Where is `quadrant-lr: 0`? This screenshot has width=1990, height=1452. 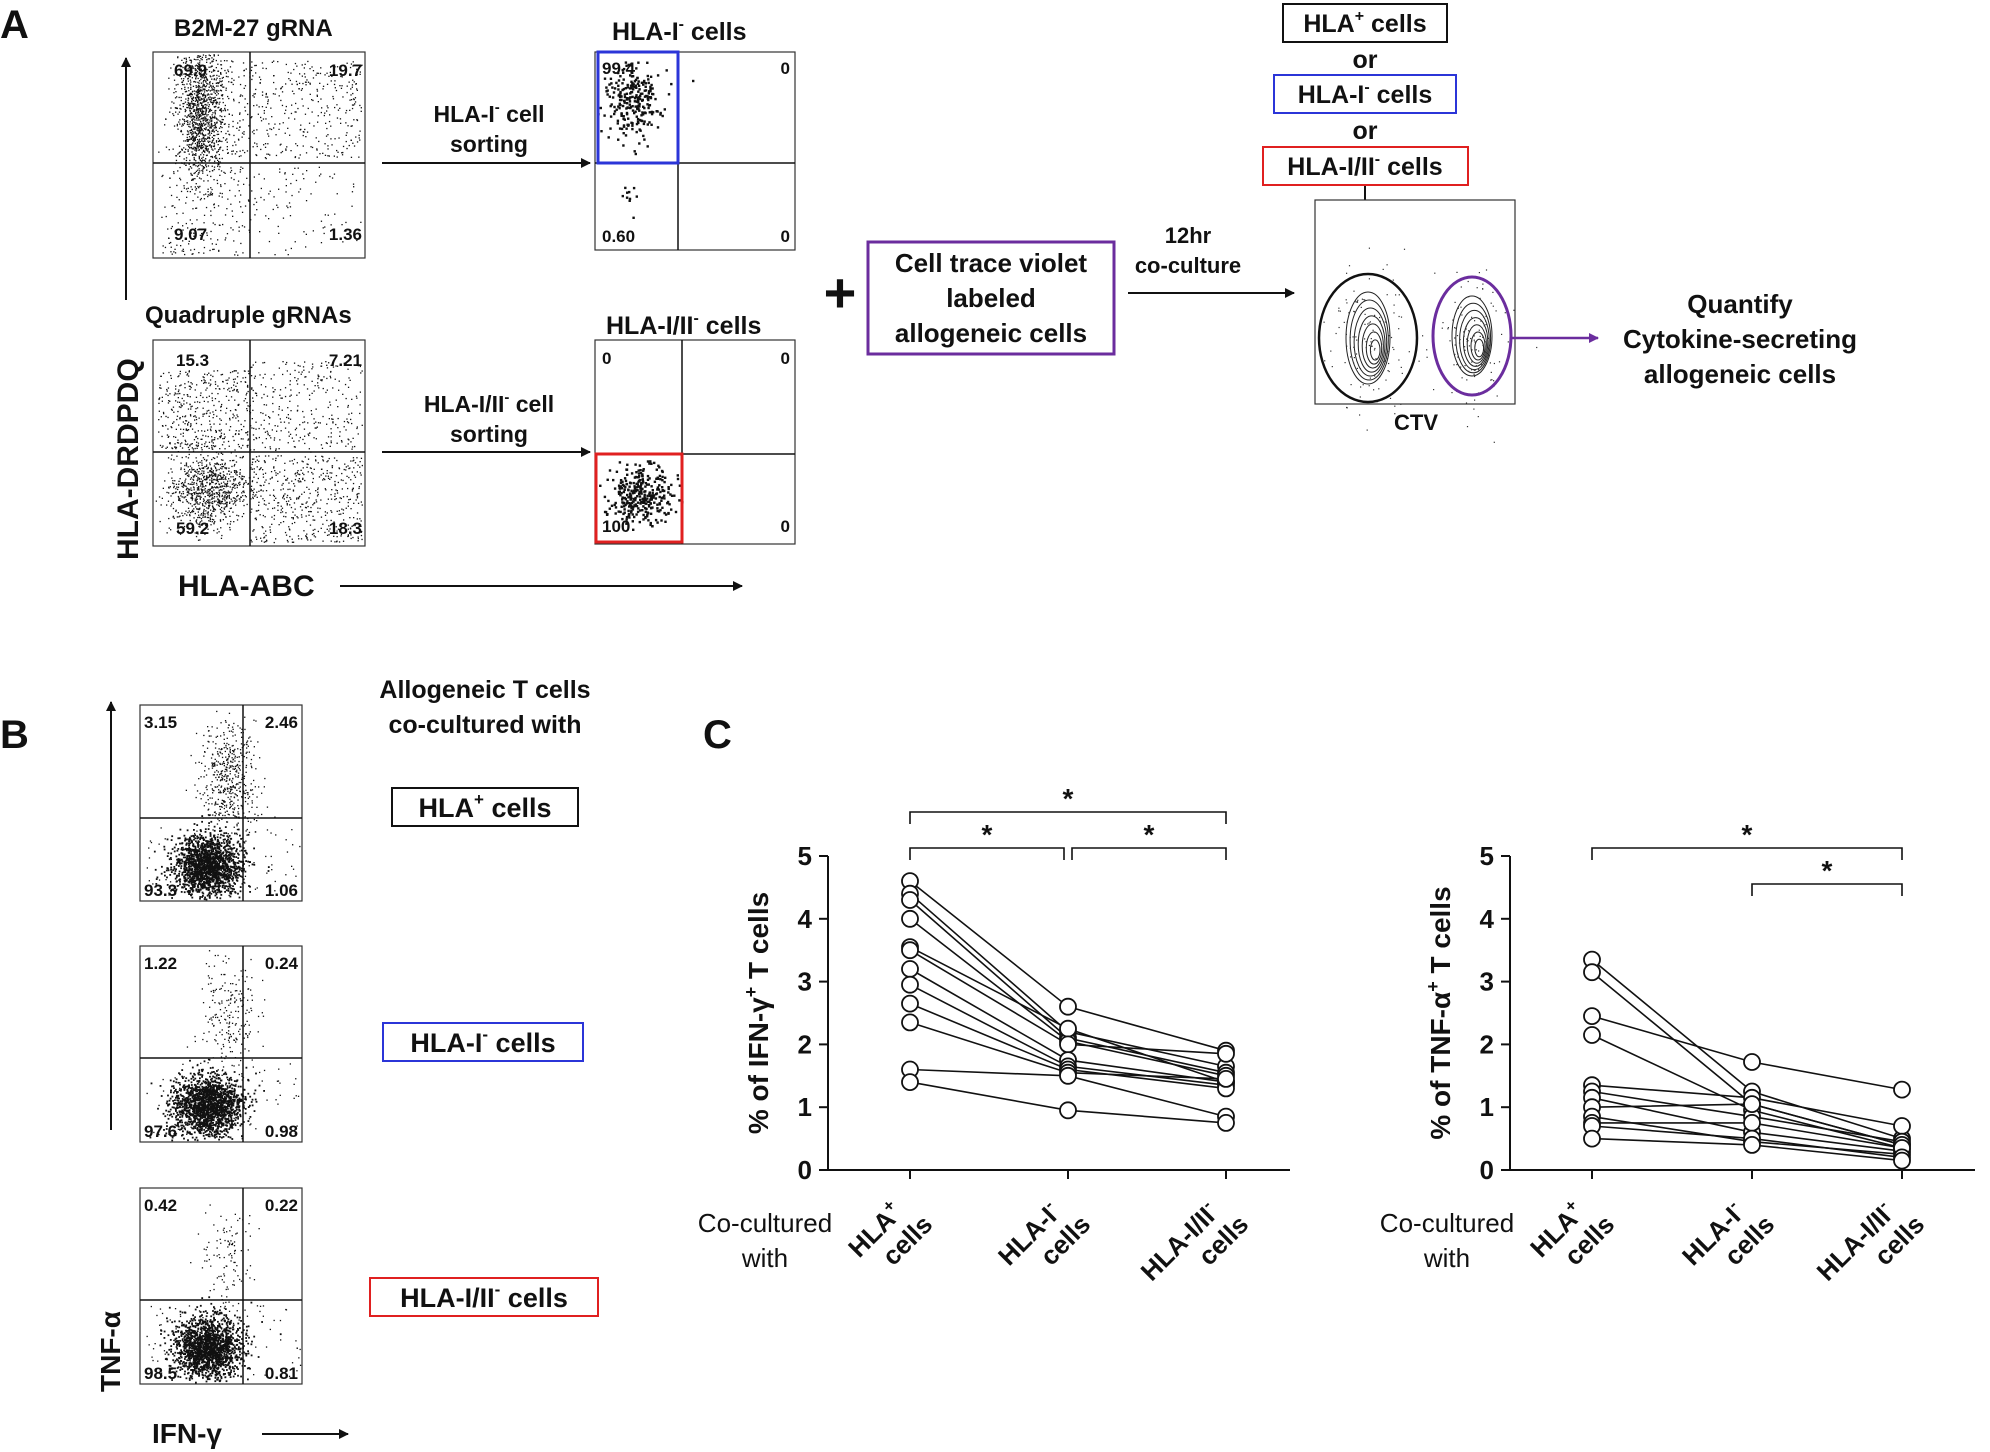
quadrant-lr: 0 is located at coordinates (785, 236).